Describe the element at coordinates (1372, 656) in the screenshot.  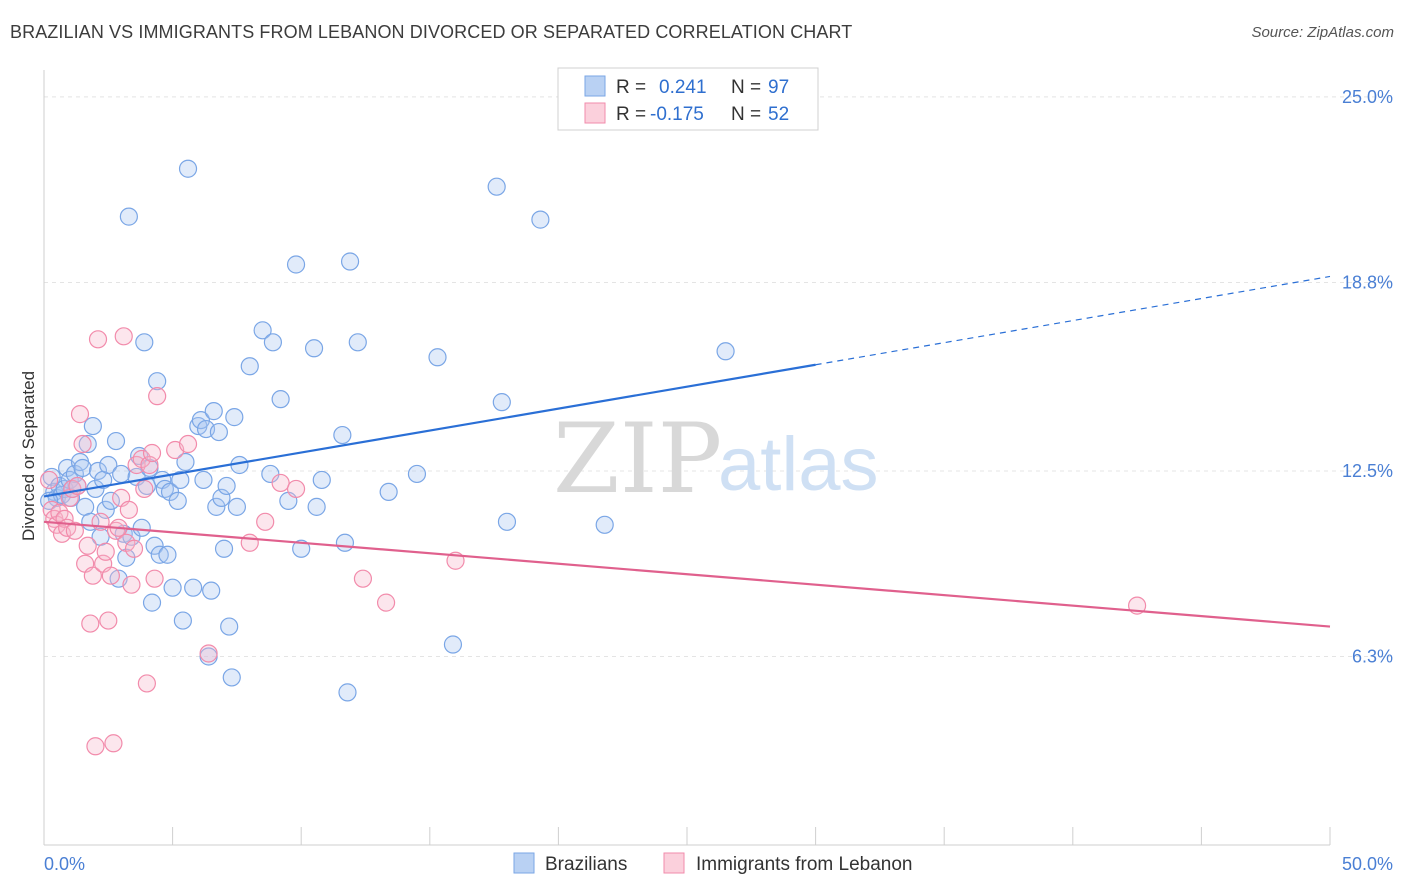
I see `y-tick-label: 6.3%` at that location.